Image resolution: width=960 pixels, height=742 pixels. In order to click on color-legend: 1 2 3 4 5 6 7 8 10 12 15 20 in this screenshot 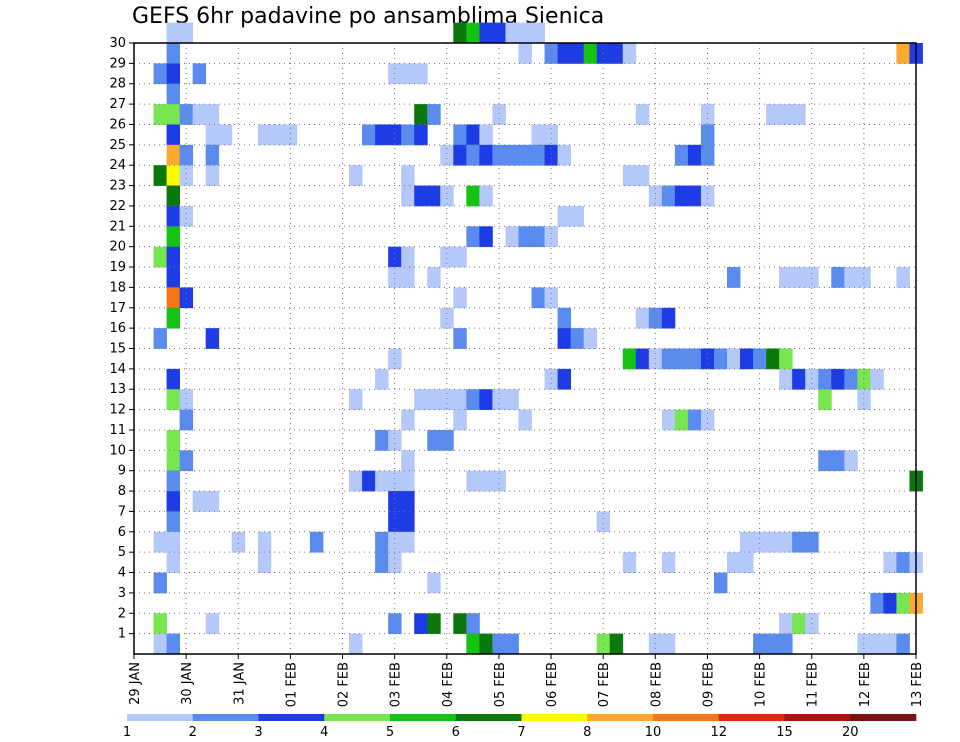, I will do `click(520, 727)`.